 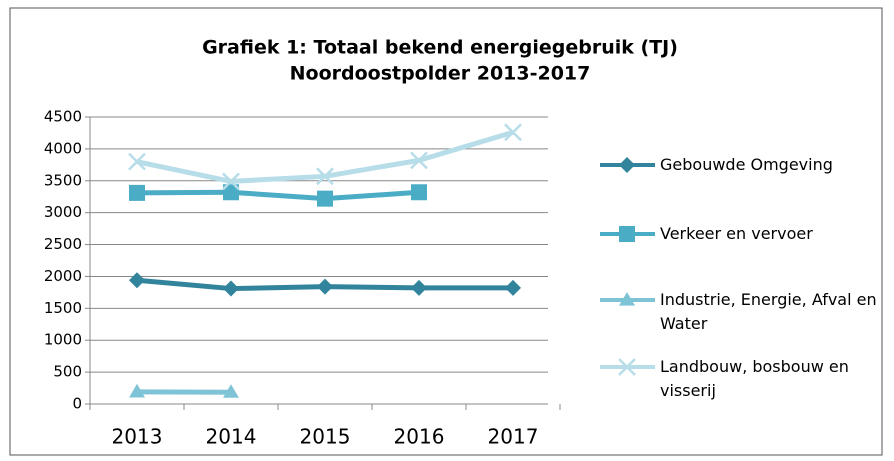 What do you see at coordinates (231, 437) in the screenshot?
I see `x-tick-label: 2014` at bounding box center [231, 437].